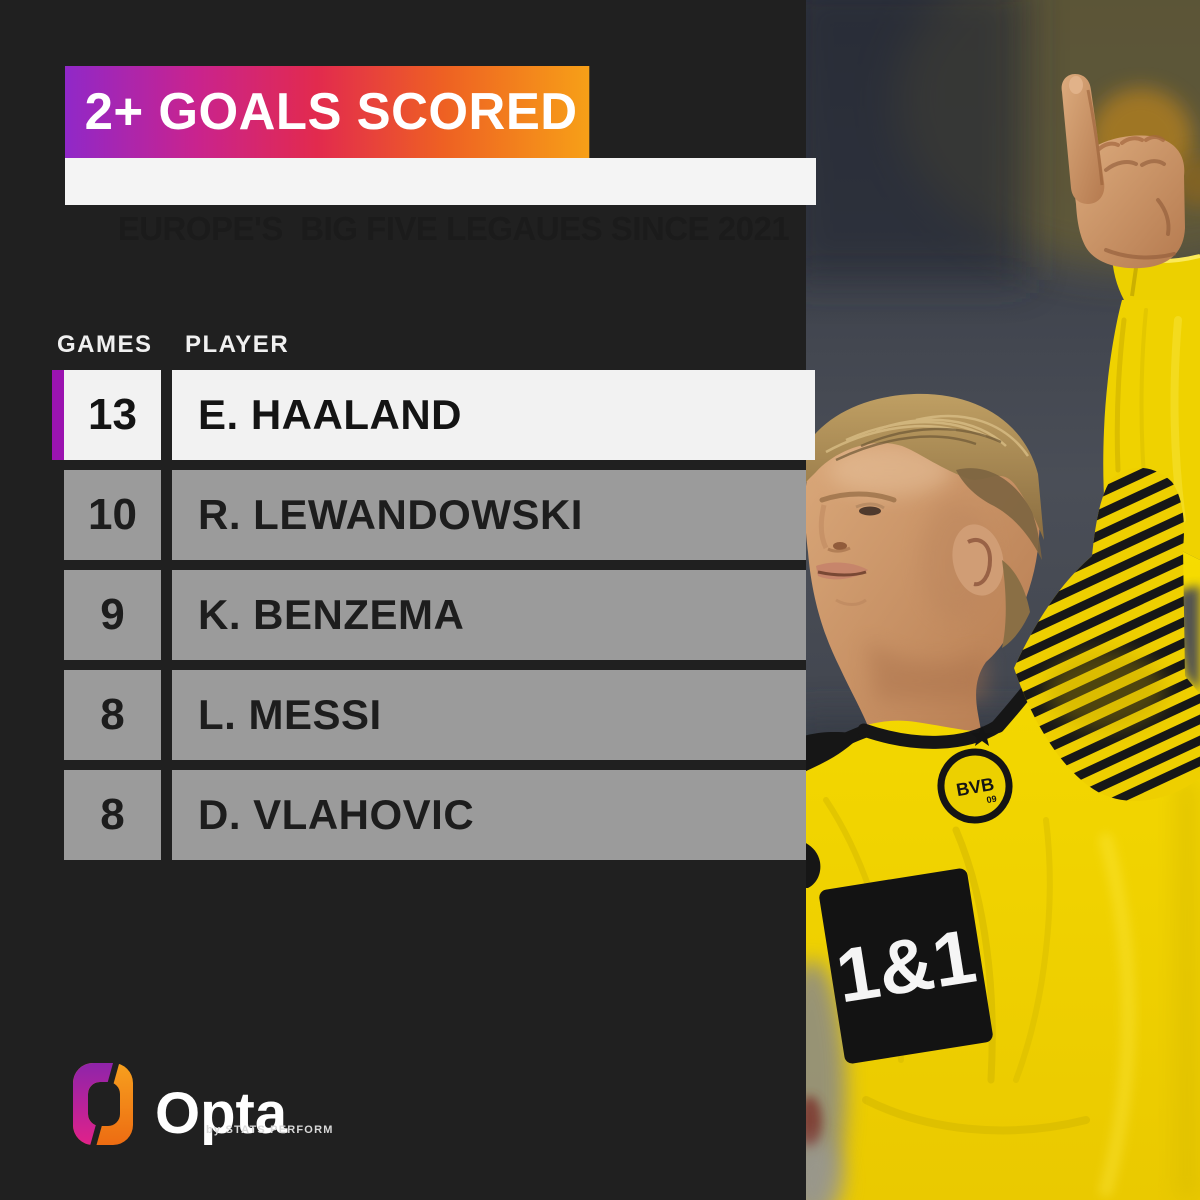  I want to click on column-header-games: GAMES, so click(105, 344).